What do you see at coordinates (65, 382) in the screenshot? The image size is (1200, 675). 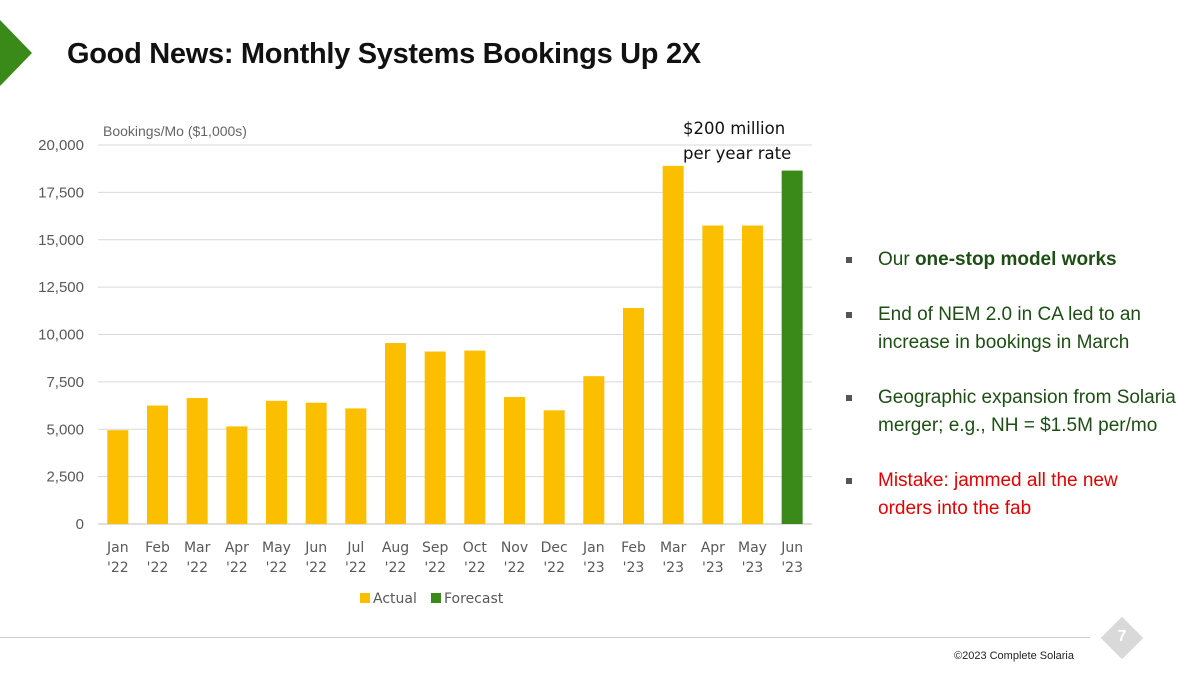 I see `y-tick-label: 7,500` at bounding box center [65, 382].